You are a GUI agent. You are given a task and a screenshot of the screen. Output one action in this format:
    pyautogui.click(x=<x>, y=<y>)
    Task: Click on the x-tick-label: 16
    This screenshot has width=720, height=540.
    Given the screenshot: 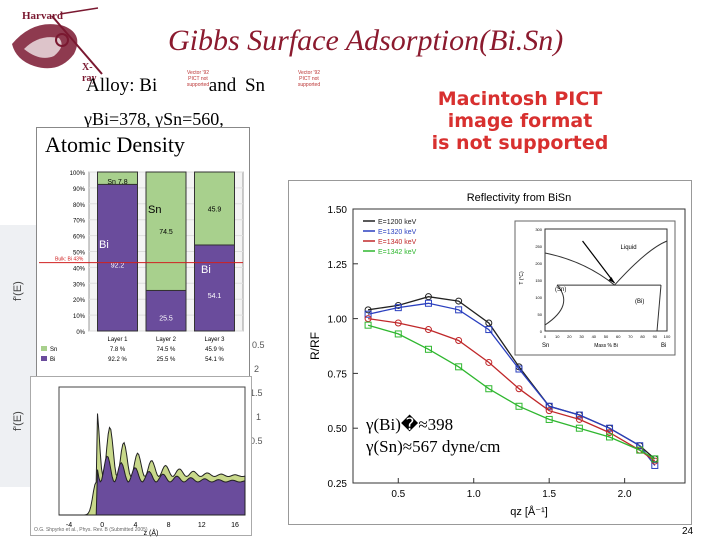 What is the action you would take?
    pyautogui.click(x=235, y=525)
    